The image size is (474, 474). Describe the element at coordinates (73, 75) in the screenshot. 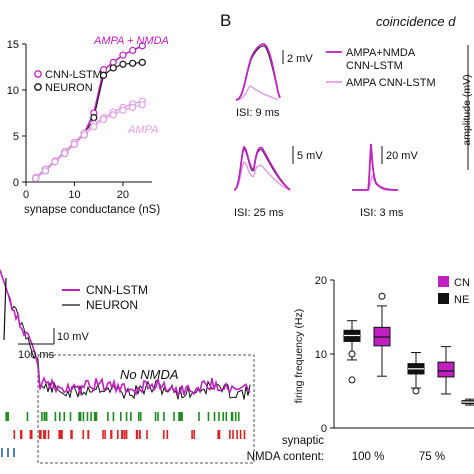

I see `legend-label-cnn-lstm: CNN-LSTM` at that location.